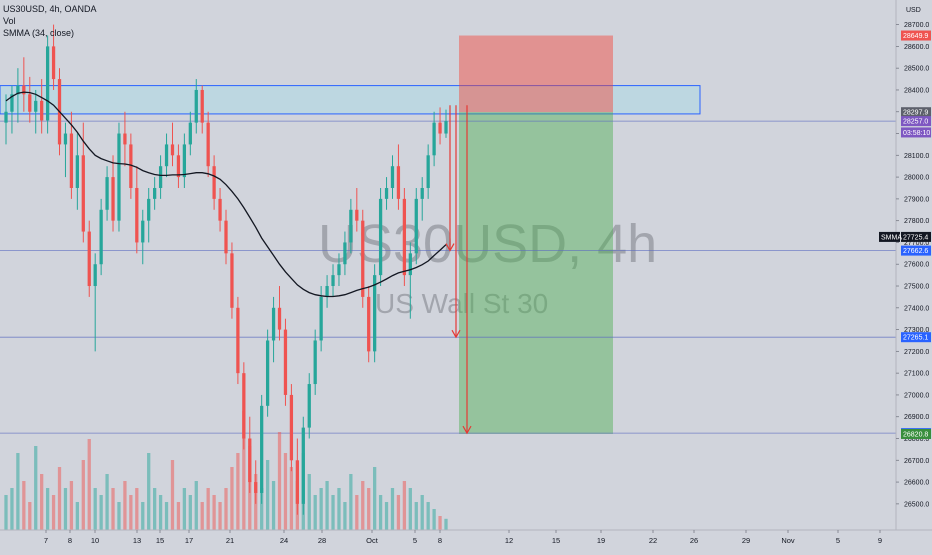 This screenshot has height=555, width=932. What do you see at coordinates (440, 540) in the screenshot?
I see `time-tick-label: 8` at bounding box center [440, 540].